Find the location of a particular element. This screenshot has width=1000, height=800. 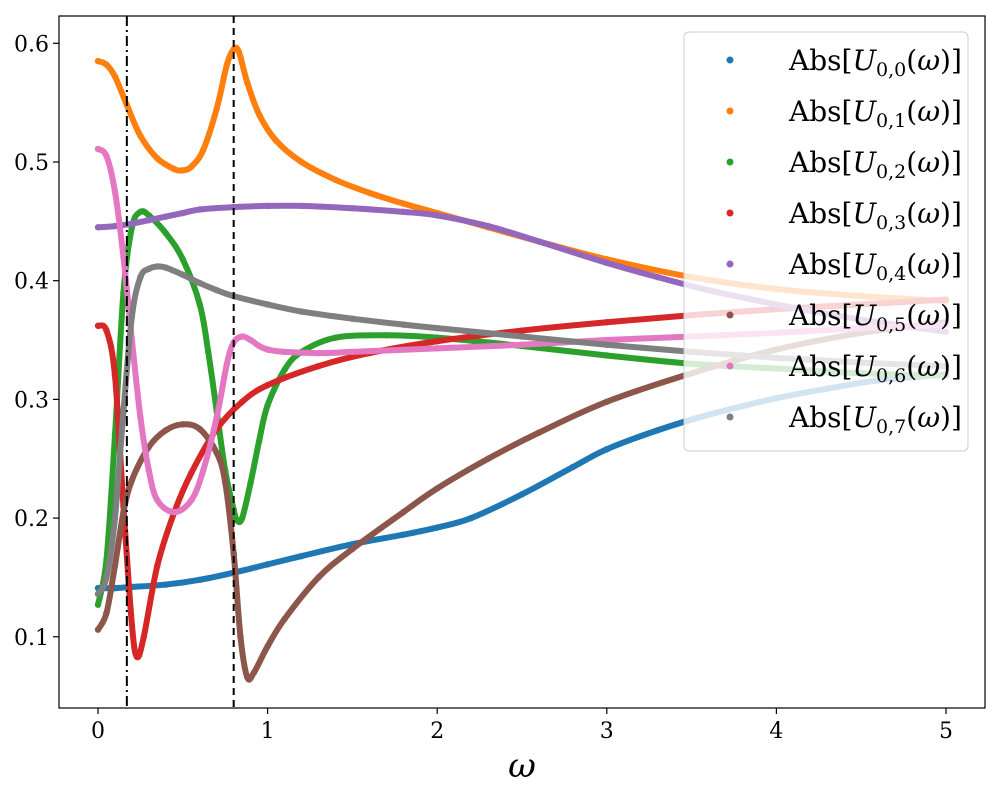

y-tick-label: 0.2 is located at coordinates (31, 519).